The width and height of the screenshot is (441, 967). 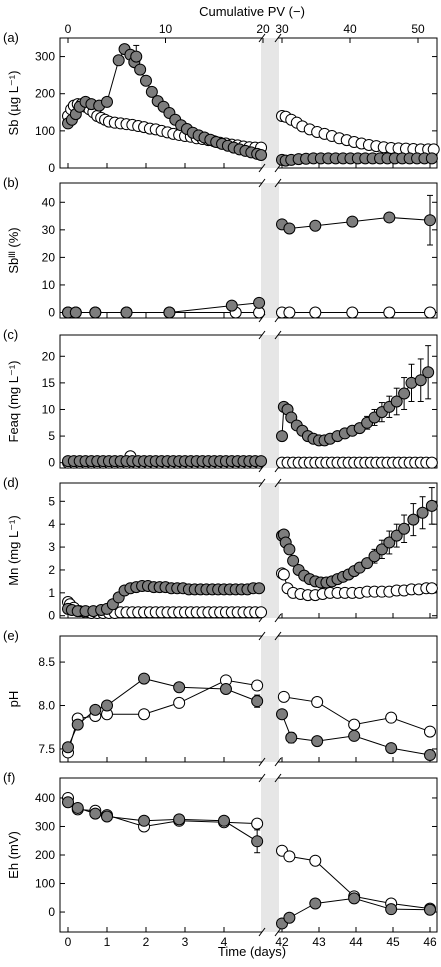 What do you see at coordinates (185, 942) in the screenshot?
I see `bottom-tick-label: 3` at bounding box center [185, 942].